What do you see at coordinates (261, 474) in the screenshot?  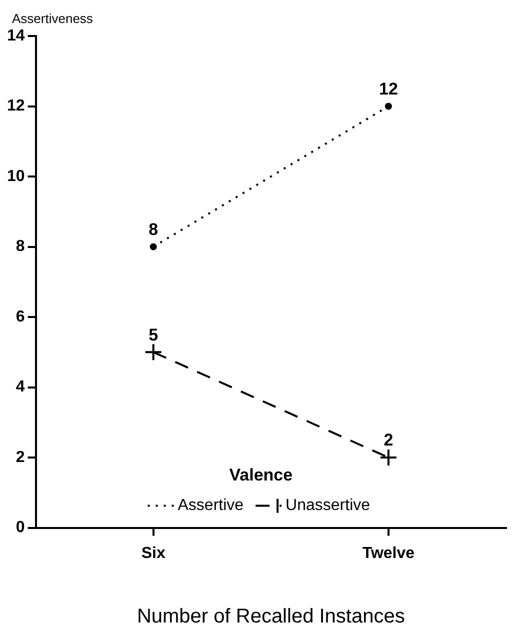 I see `legend-title: Valence` at bounding box center [261, 474].